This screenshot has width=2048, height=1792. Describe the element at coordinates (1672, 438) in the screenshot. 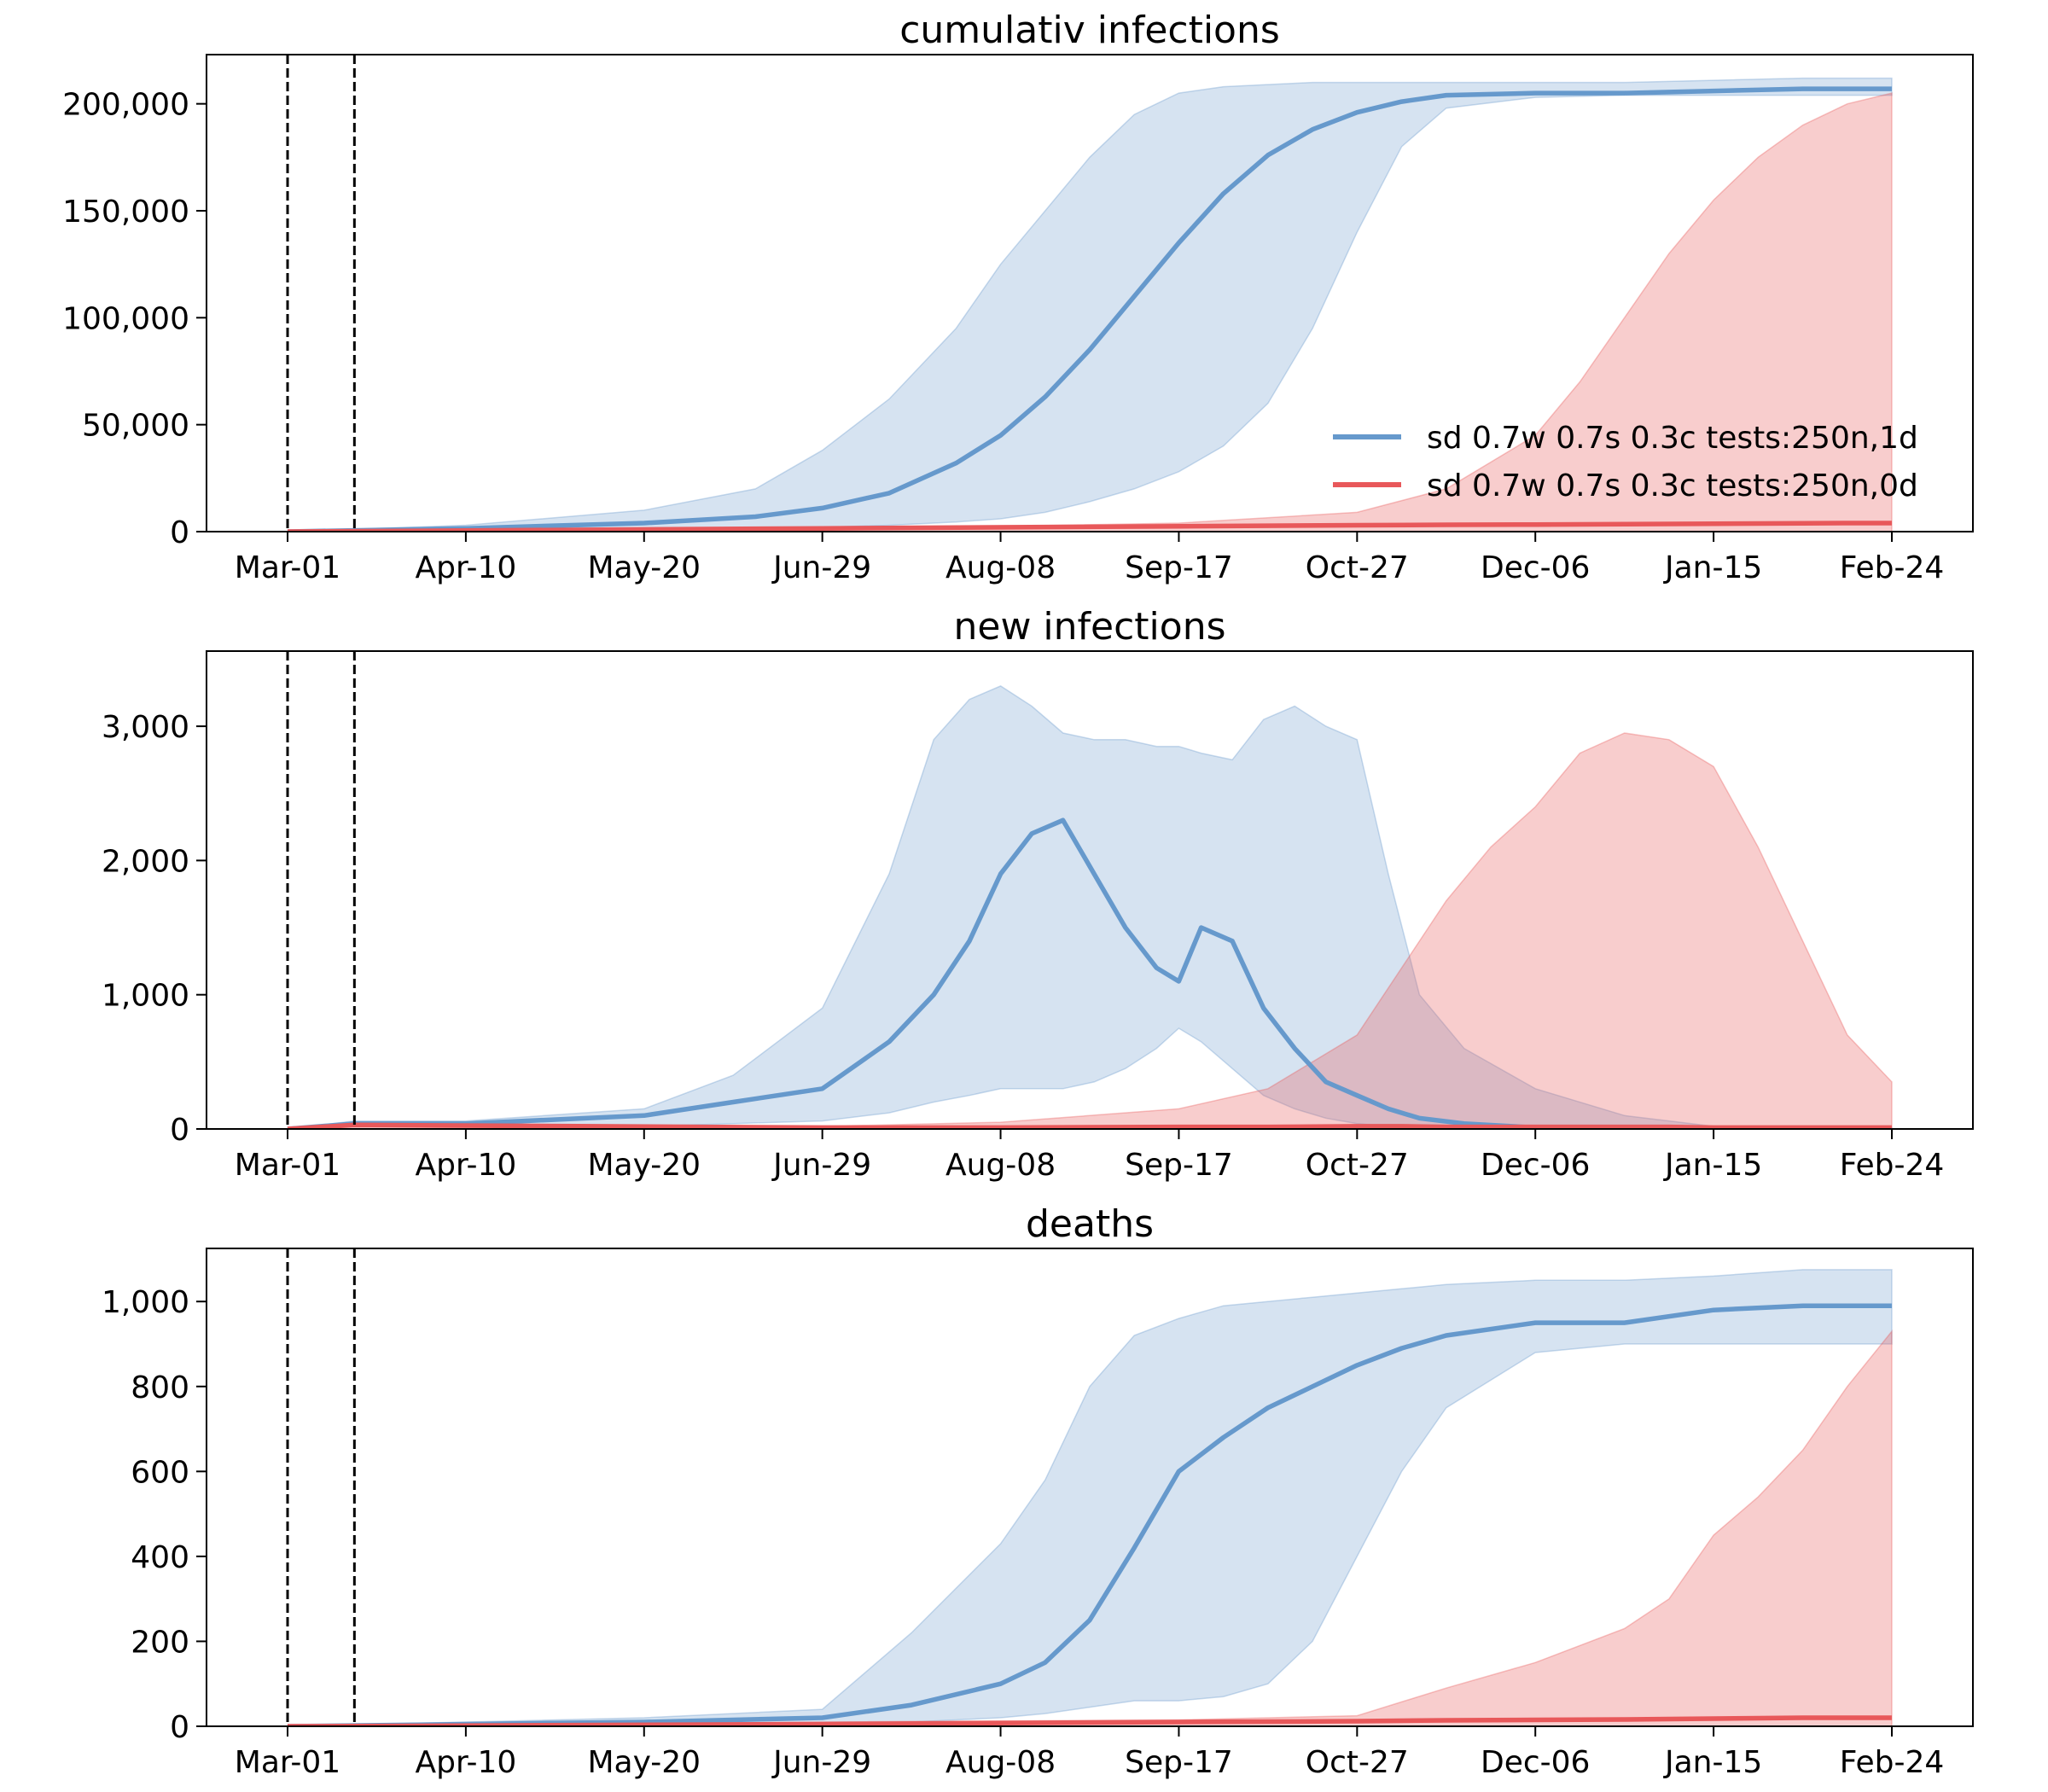

I see `legend-label-0: sd 0.7w 0.7s 0.3c tests:250n,1d` at that location.